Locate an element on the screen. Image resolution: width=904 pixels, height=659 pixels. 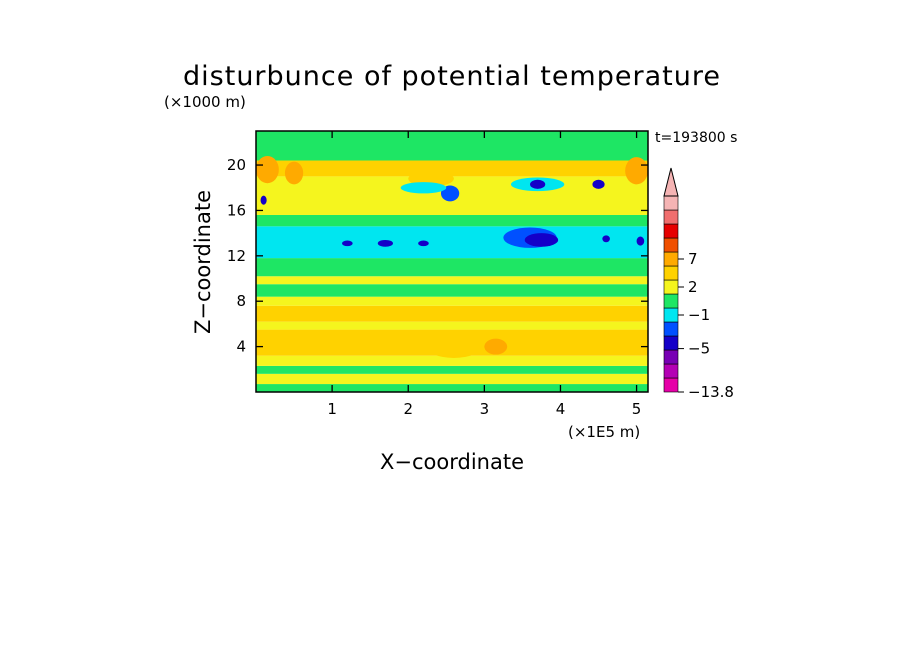
y-tick-label: 4 is located at coordinates (241, 347).